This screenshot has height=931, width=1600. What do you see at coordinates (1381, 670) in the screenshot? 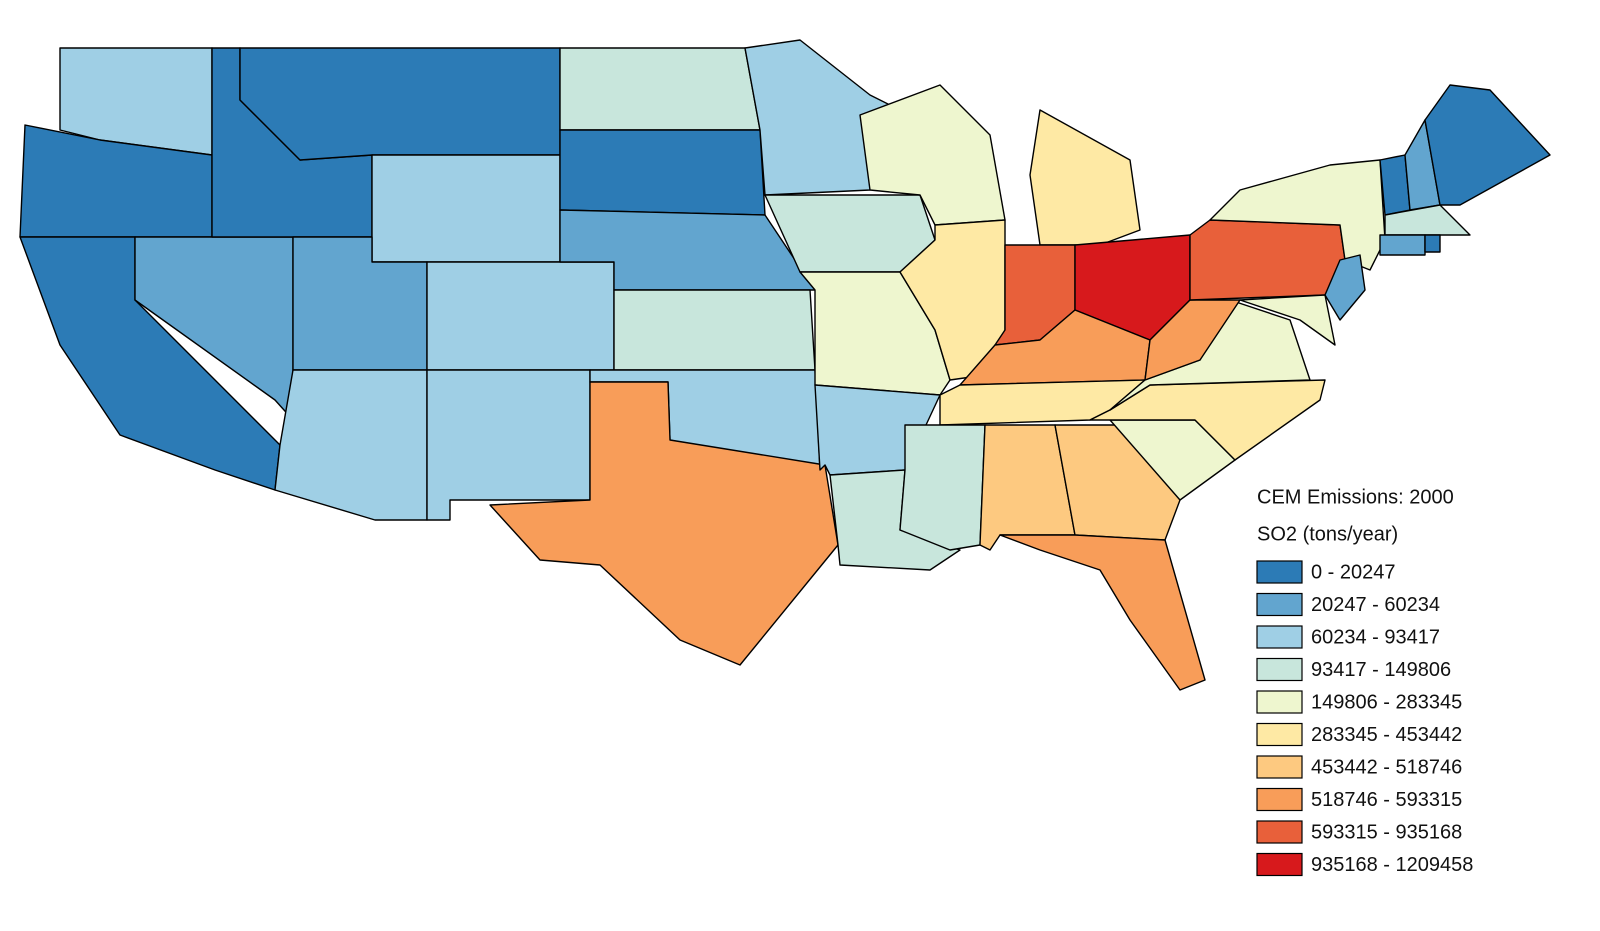
I see `legend-label: 93417 - 149806` at bounding box center [1381, 670].